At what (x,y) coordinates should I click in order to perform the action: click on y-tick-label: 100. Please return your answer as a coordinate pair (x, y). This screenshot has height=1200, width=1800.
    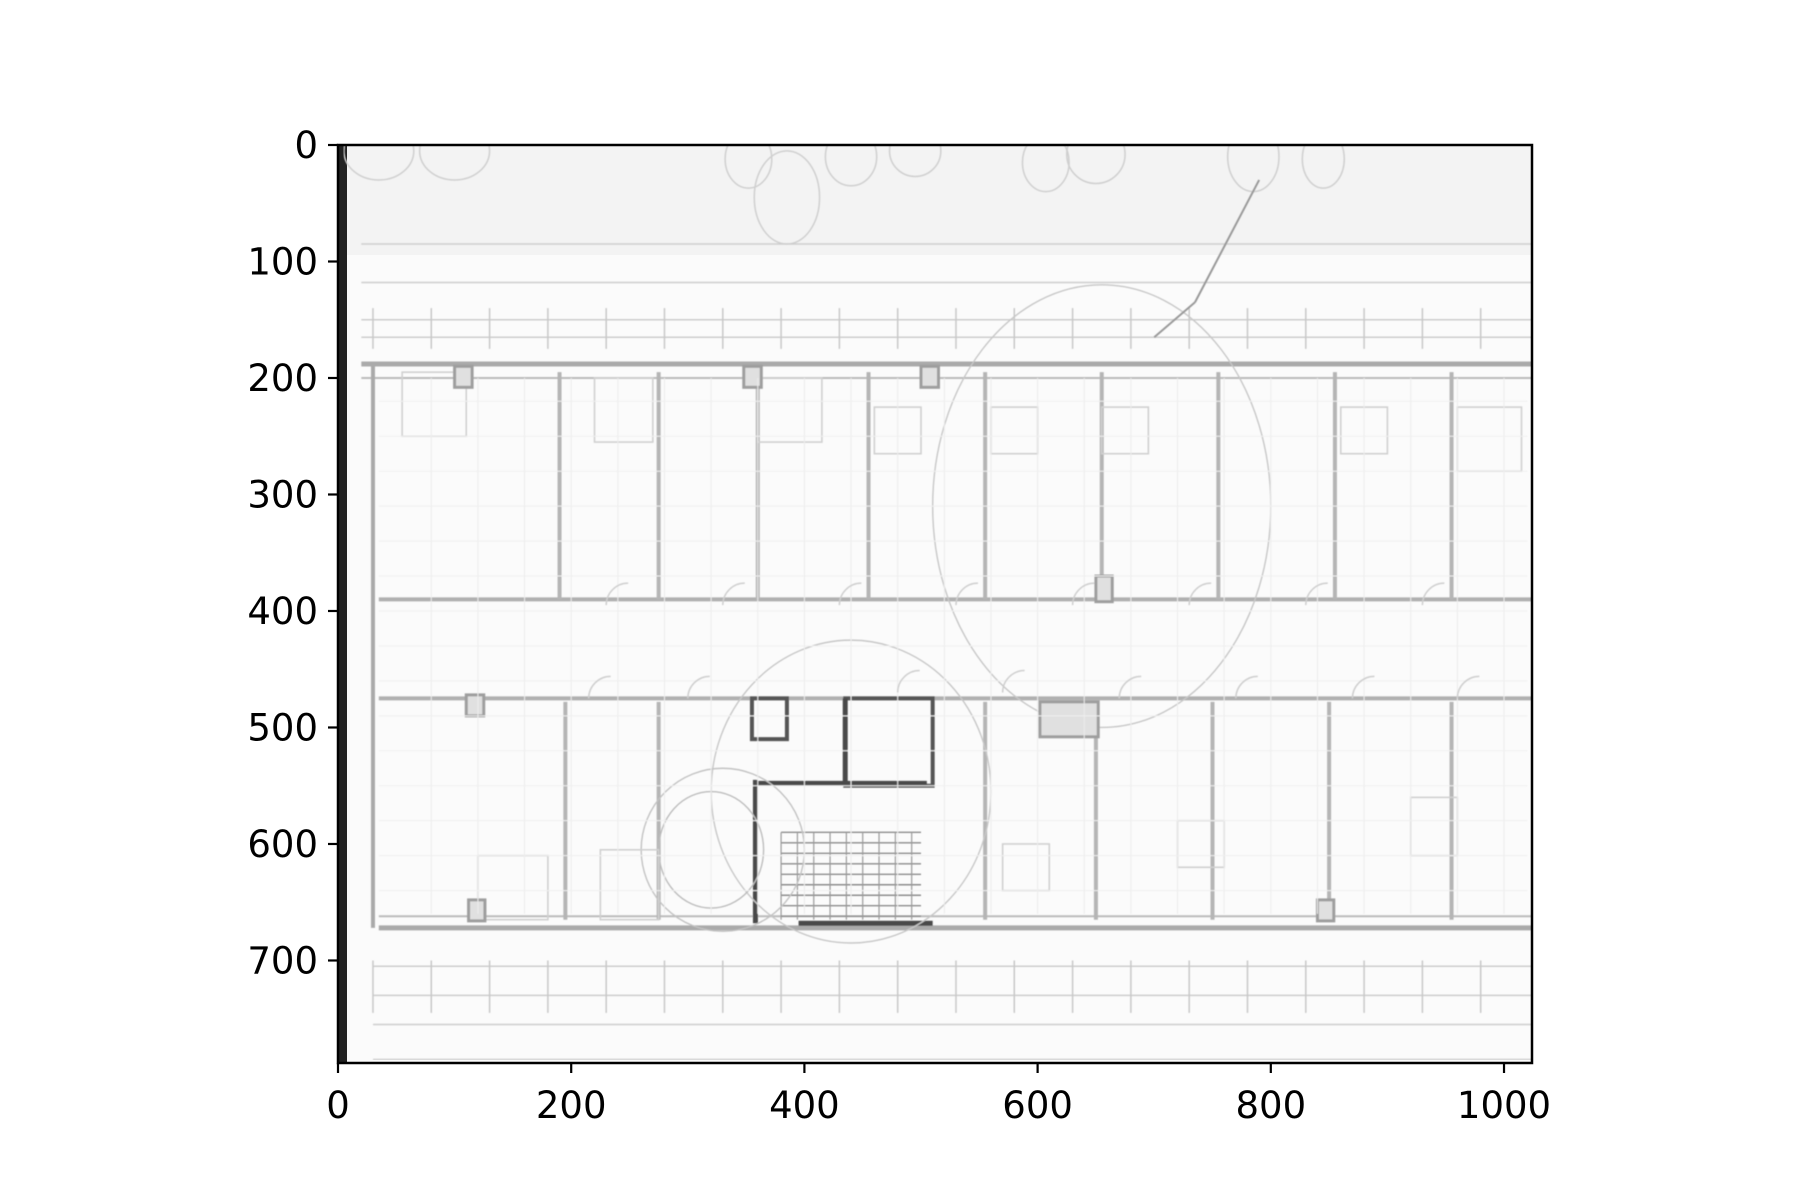
    Looking at the image, I should click on (282, 261).